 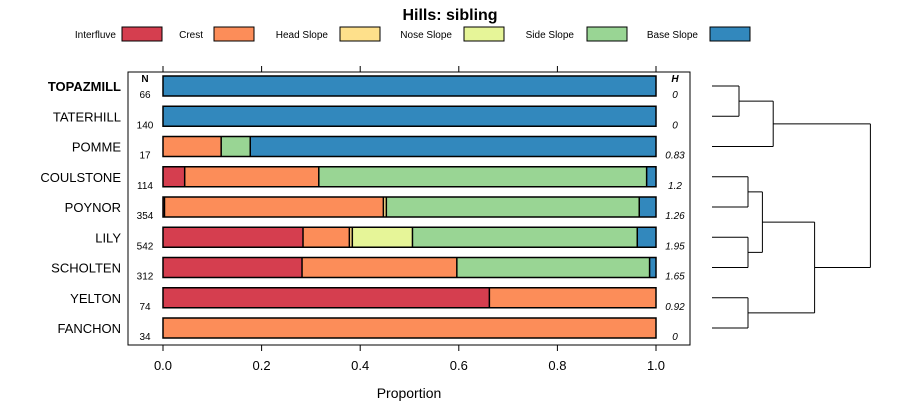 I want to click on legend-swatch-base-slope, so click(x=730, y=34).